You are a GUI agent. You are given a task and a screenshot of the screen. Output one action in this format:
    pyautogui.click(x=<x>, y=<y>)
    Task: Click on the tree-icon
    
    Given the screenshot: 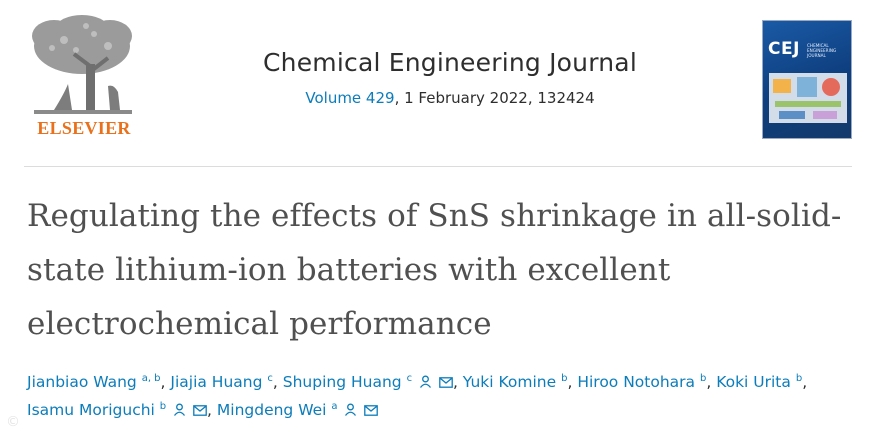 What is the action you would take?
    pyautogui.click(x=82, y=64)
    